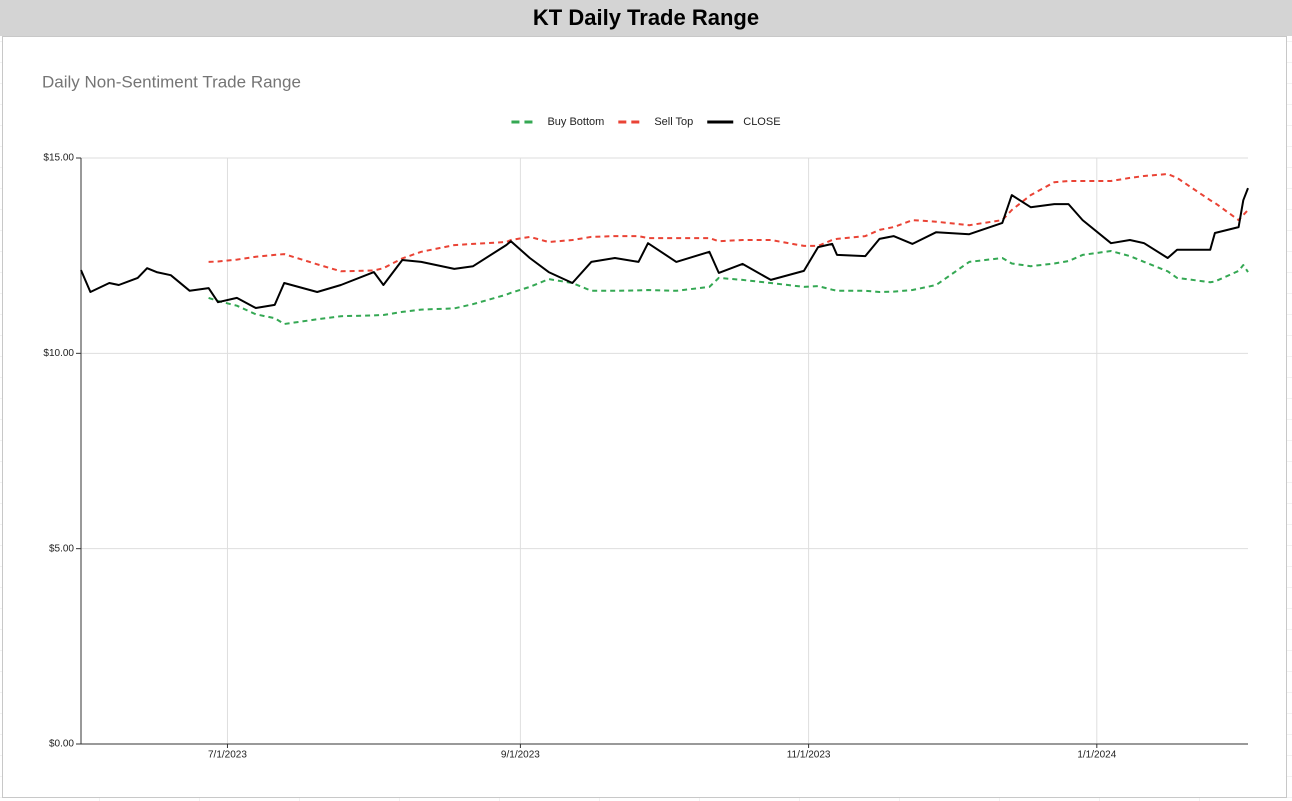  What do you see at coordinates (646, 122) in the screenshot?
I see `legend: Buy Bottom Sell Top CLOSE` at bounding box center [646, 122].